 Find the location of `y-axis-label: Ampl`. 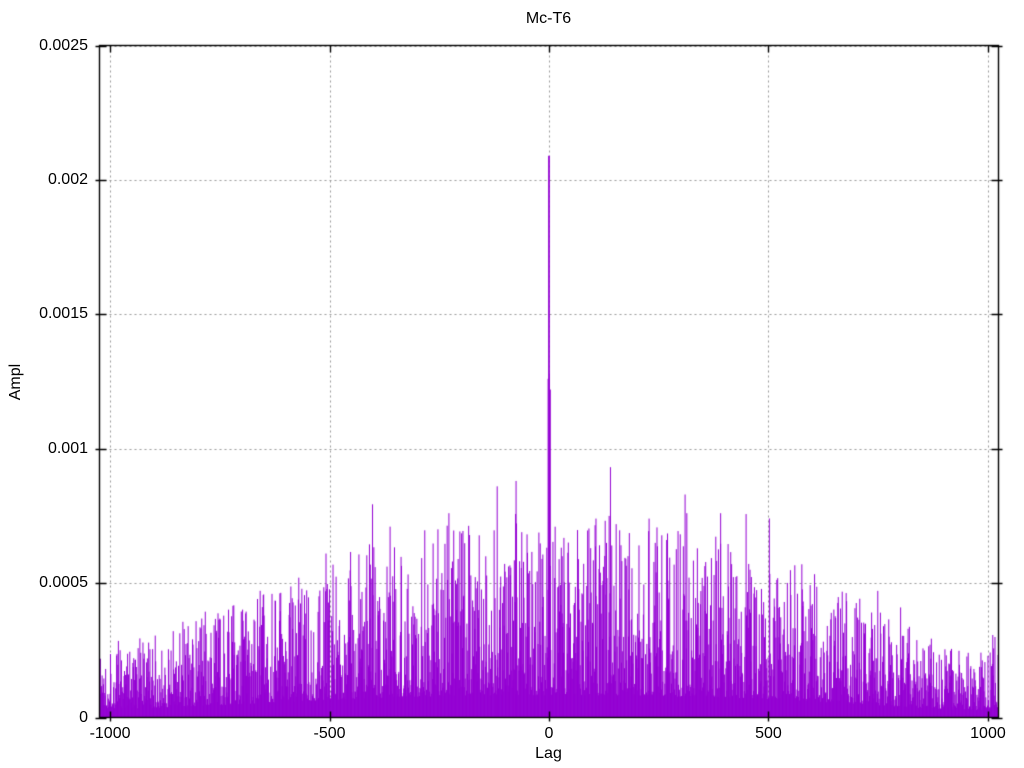

y-axis-label: Ampl is located at coordinates (15, 382).